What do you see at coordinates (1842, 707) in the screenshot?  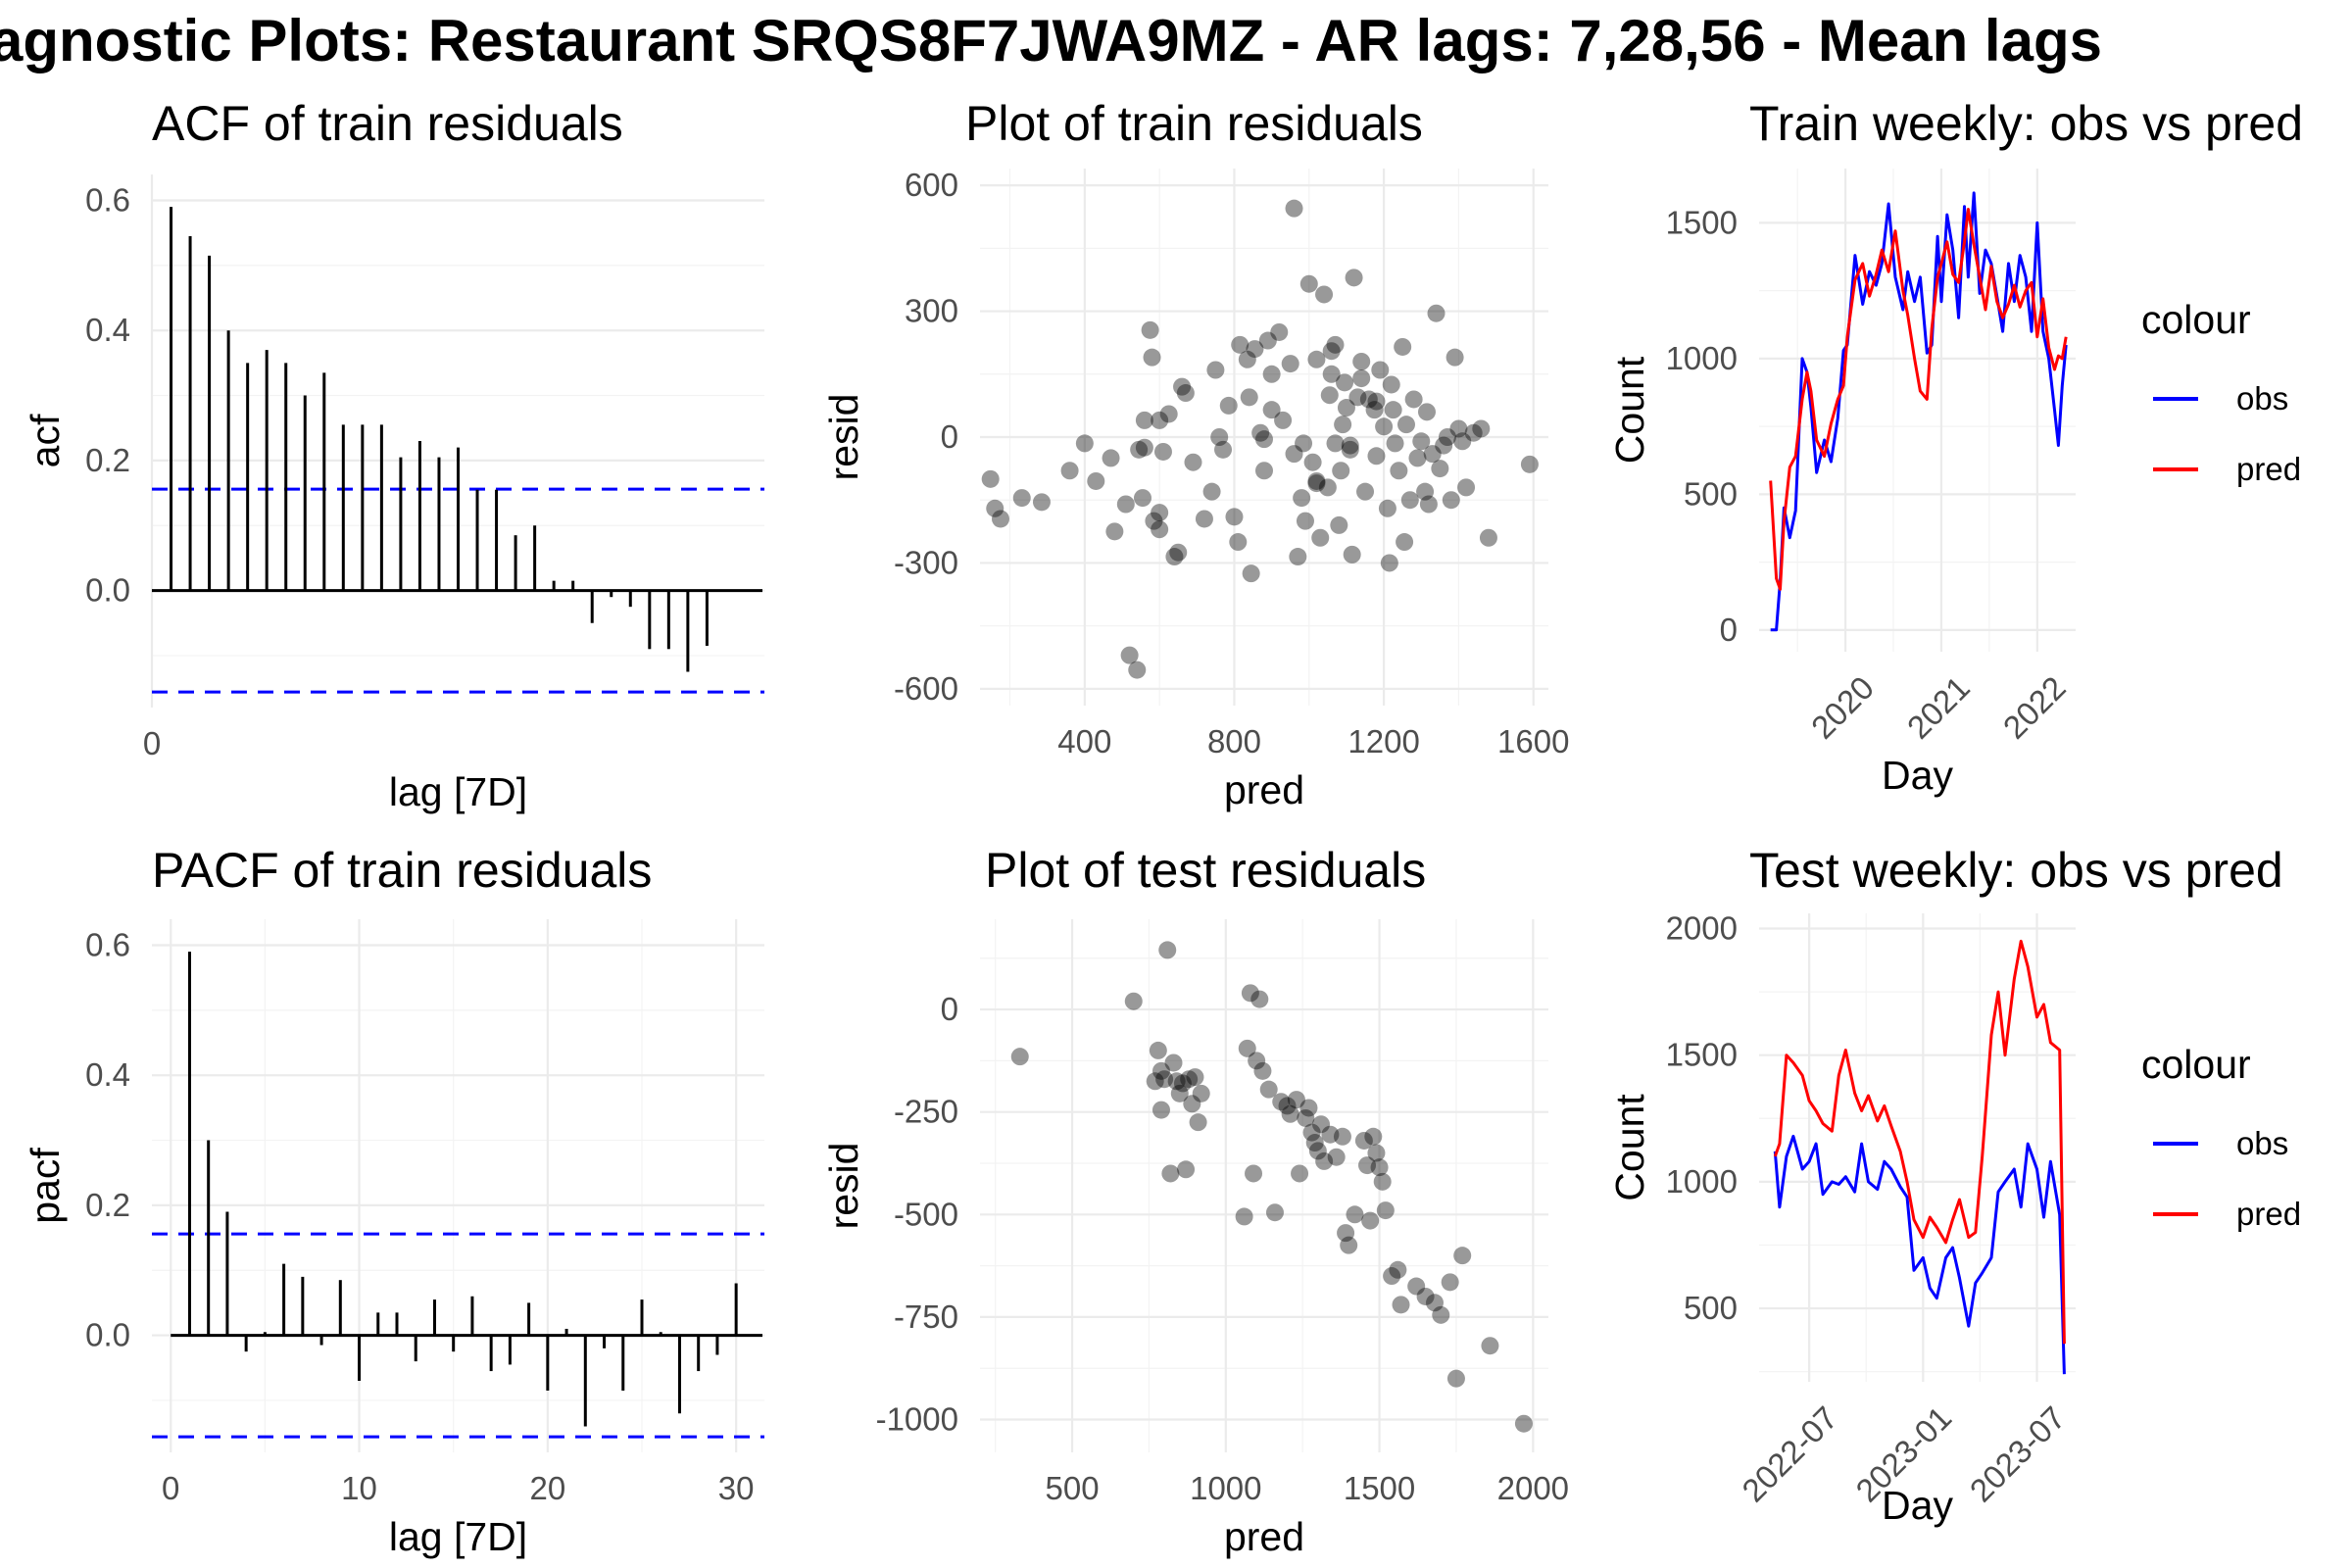 I see `x-tick-label: 2020` at bounding box center [1842, 707].